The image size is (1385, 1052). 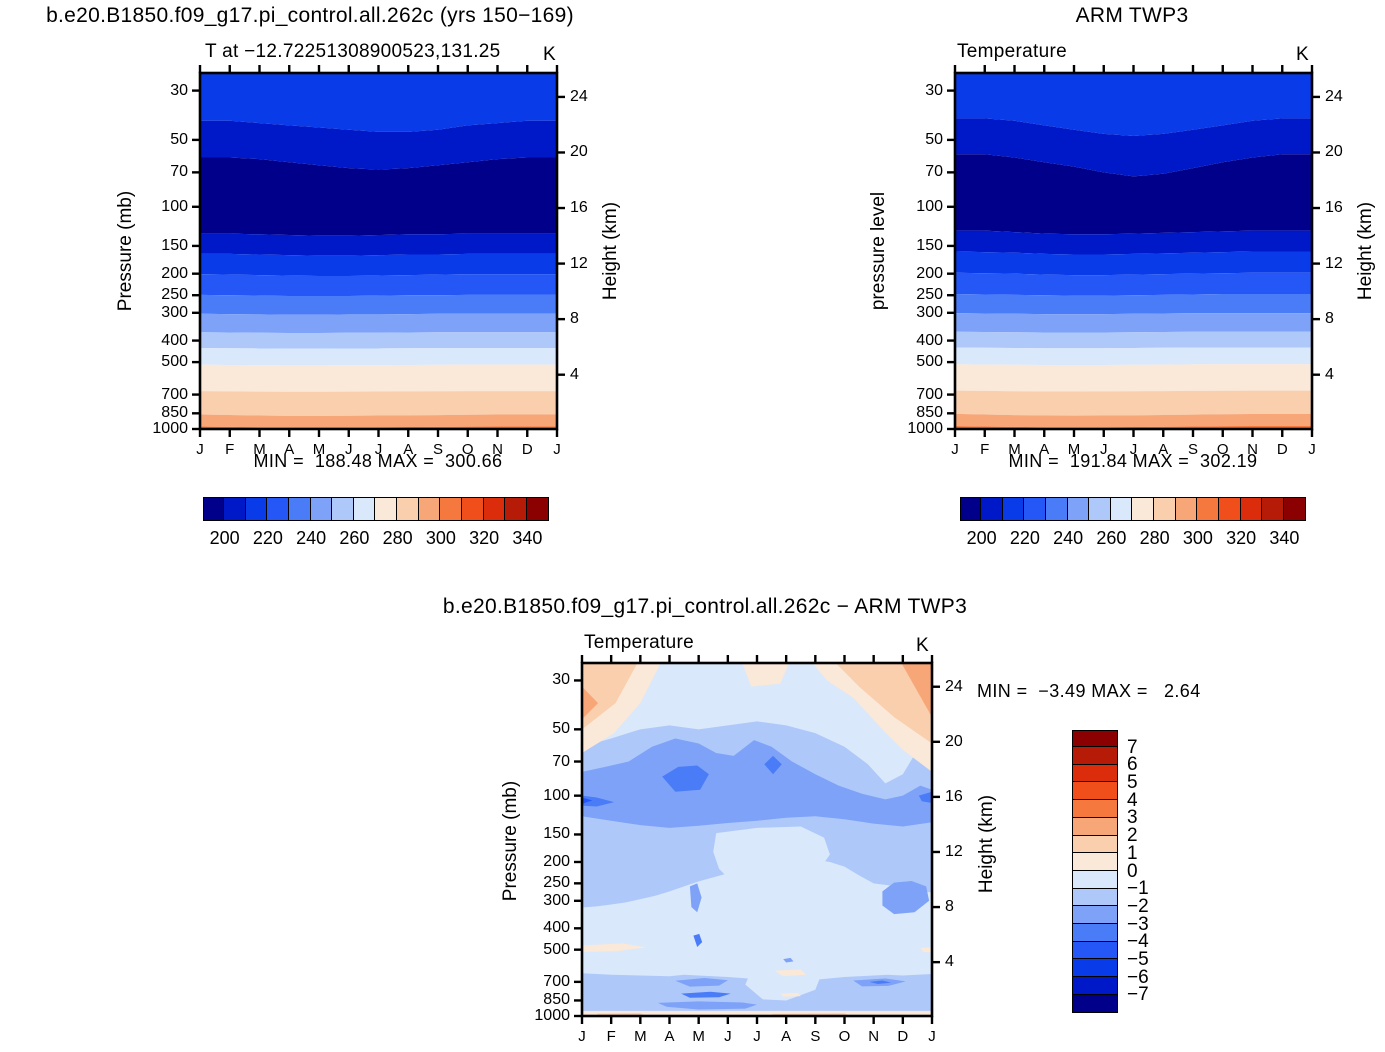 What do you see at coordinates (1133, 461) in the screenshot?
I see `obs-minmax-label: MIN = 191.84 MAX = 302.19` at bounding box center [1133, 461].